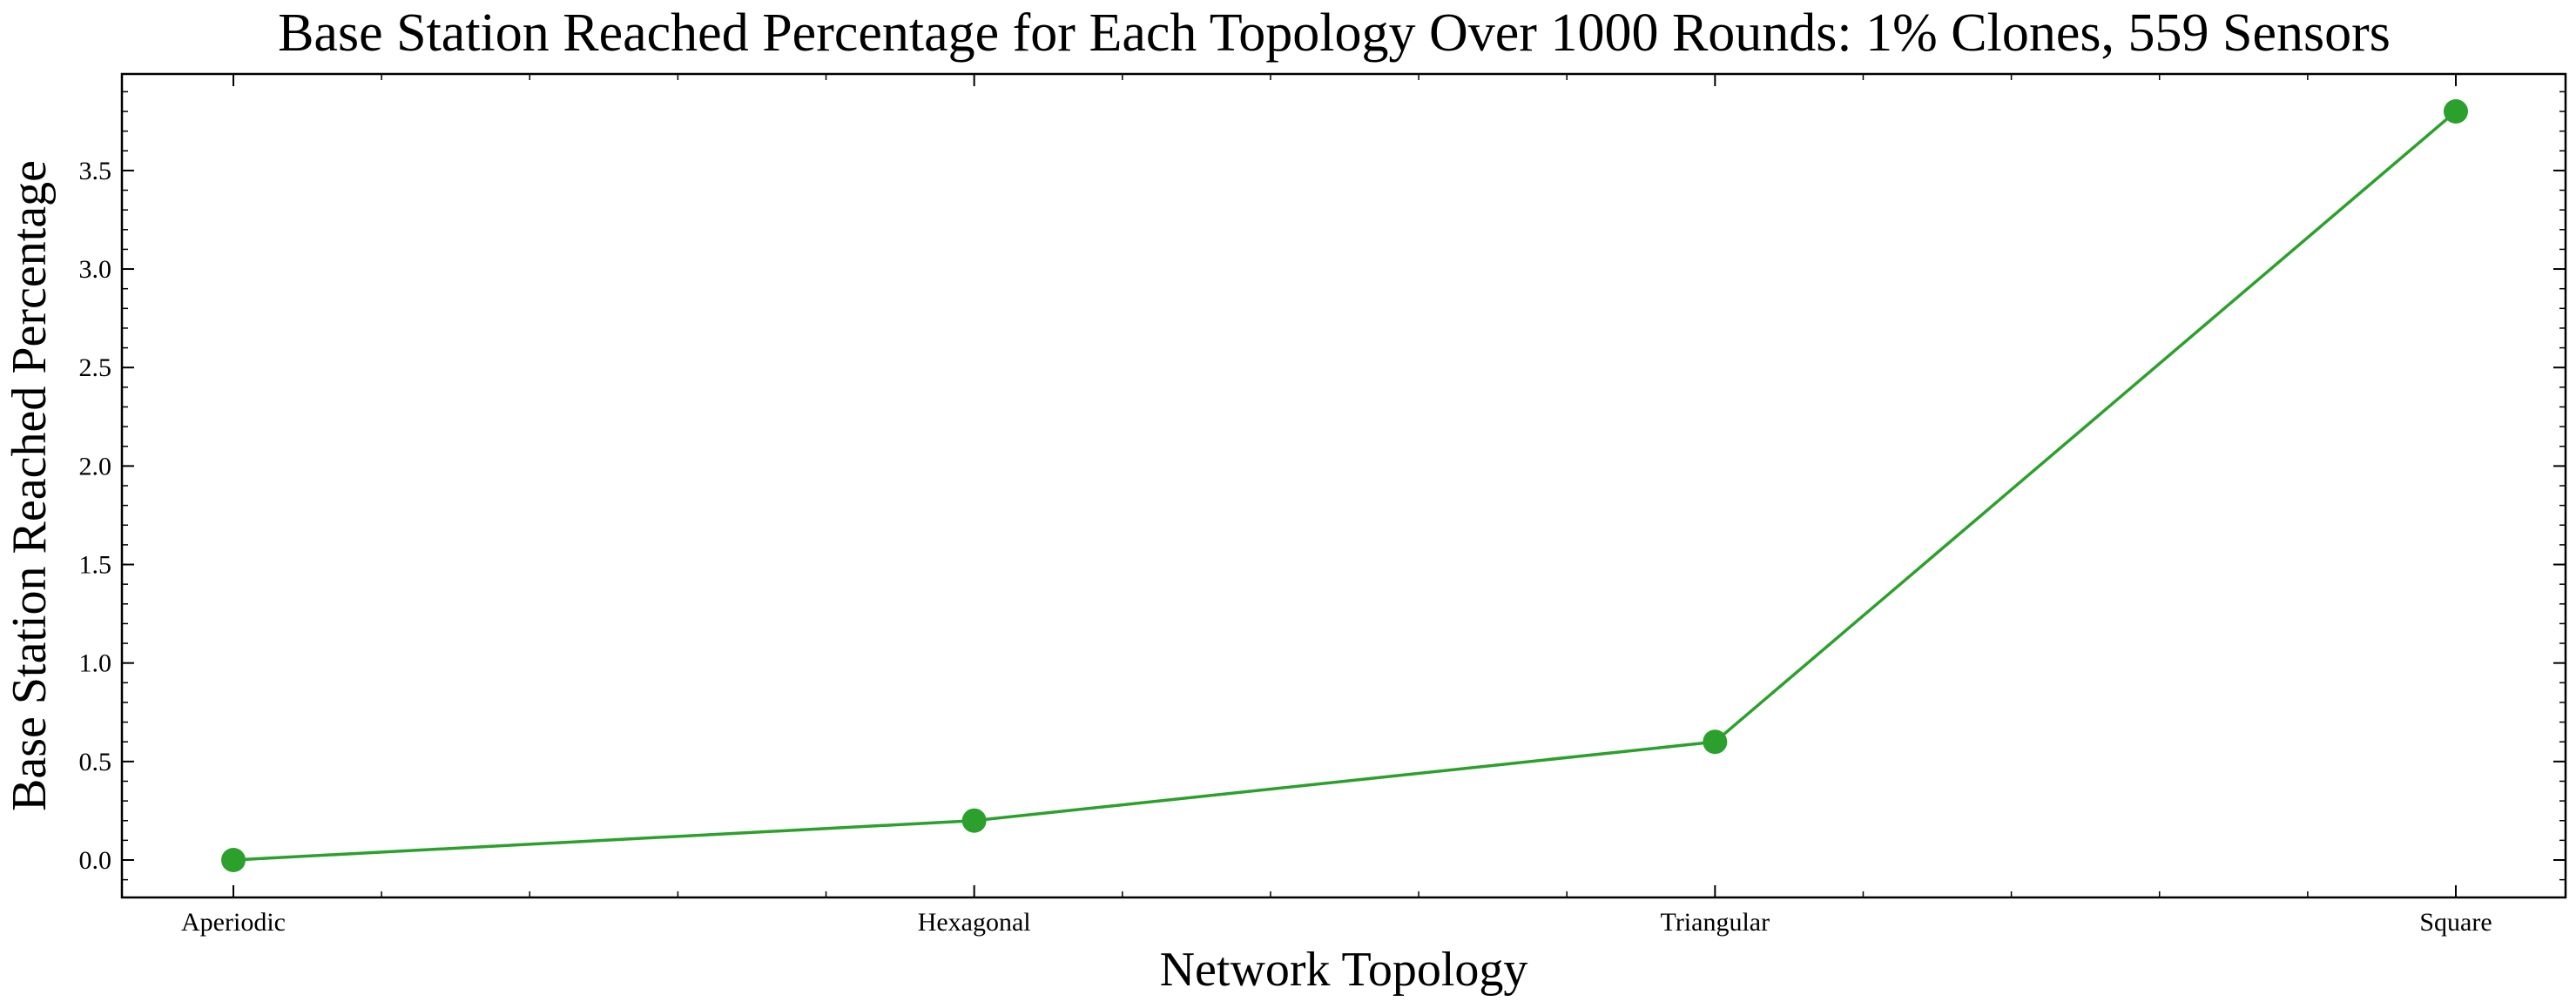 The image size is (2576, 1008). What do you see at coordinates (2455, 922) in the screenshot?
I see `x-tick-label: Square` at bounding box center [2455, 922].